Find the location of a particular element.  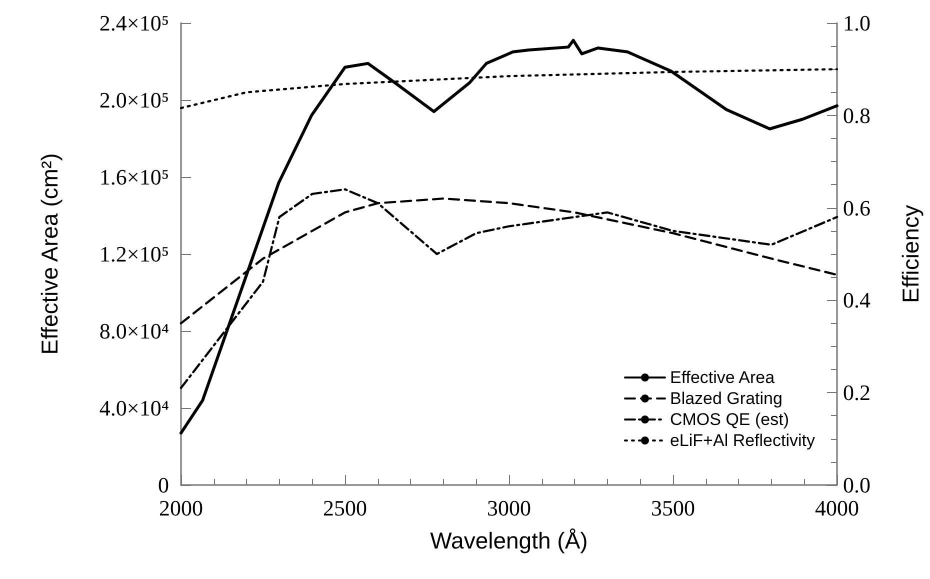

legend-label: CMOS QE (est) is located at coordinates (729, 419).